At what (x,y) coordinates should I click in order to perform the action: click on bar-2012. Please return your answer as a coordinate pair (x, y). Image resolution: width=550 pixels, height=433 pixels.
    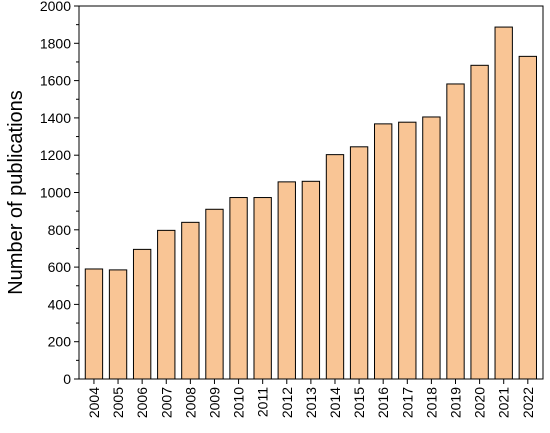
    Looking at the image, I should click on (286, 280).